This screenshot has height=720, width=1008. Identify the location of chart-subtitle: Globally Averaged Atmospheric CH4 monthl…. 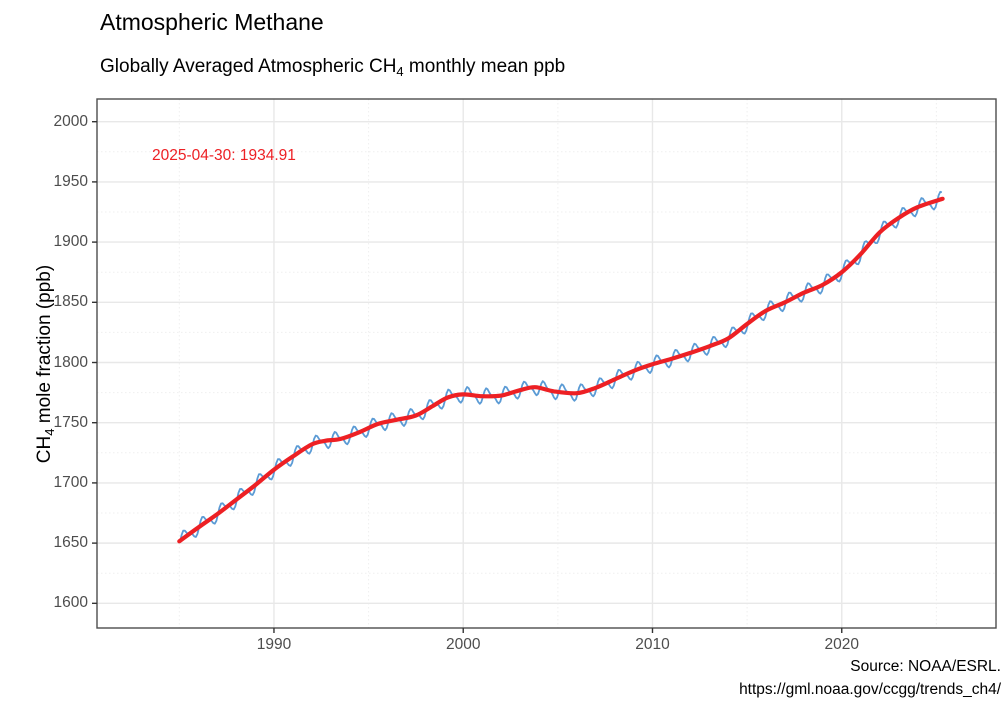
(333, 67).